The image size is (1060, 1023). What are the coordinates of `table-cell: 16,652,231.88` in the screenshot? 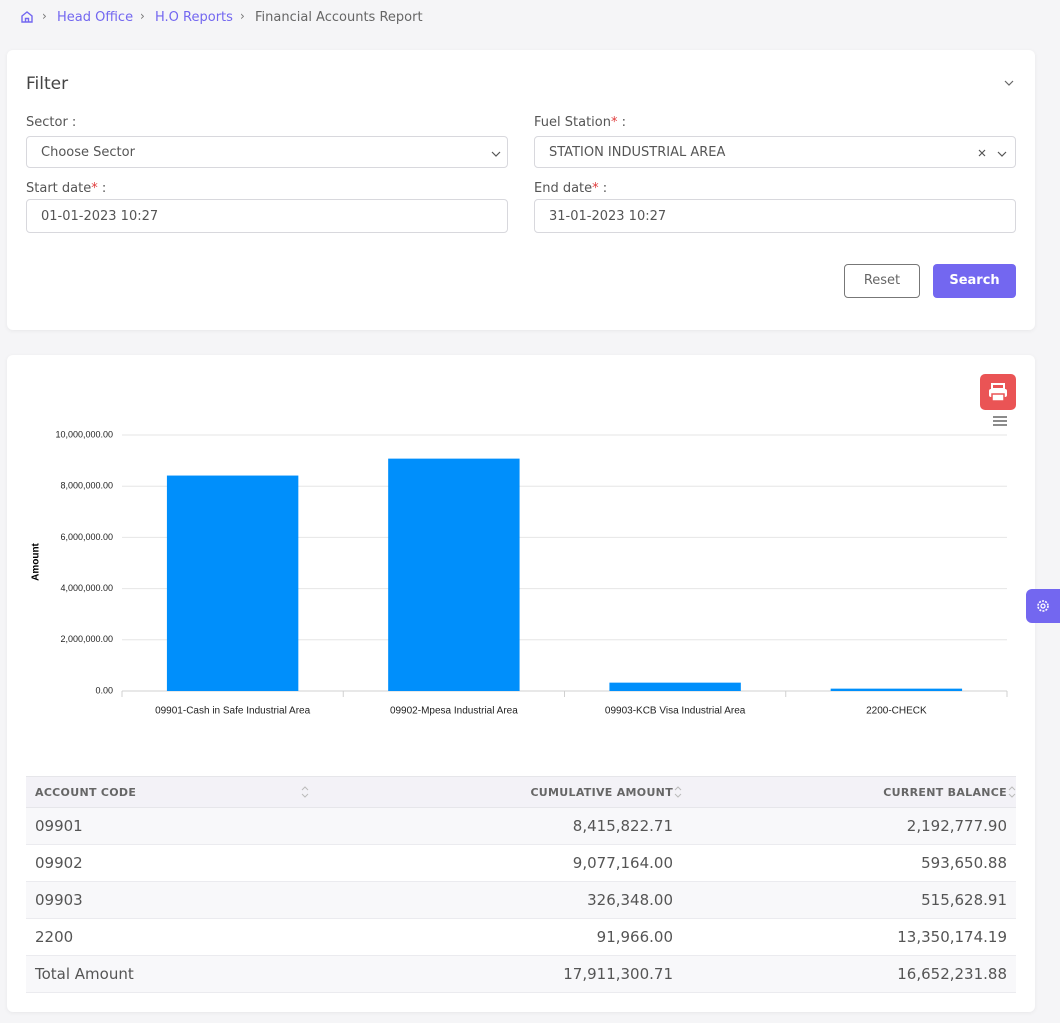 It's located at (952, 974).